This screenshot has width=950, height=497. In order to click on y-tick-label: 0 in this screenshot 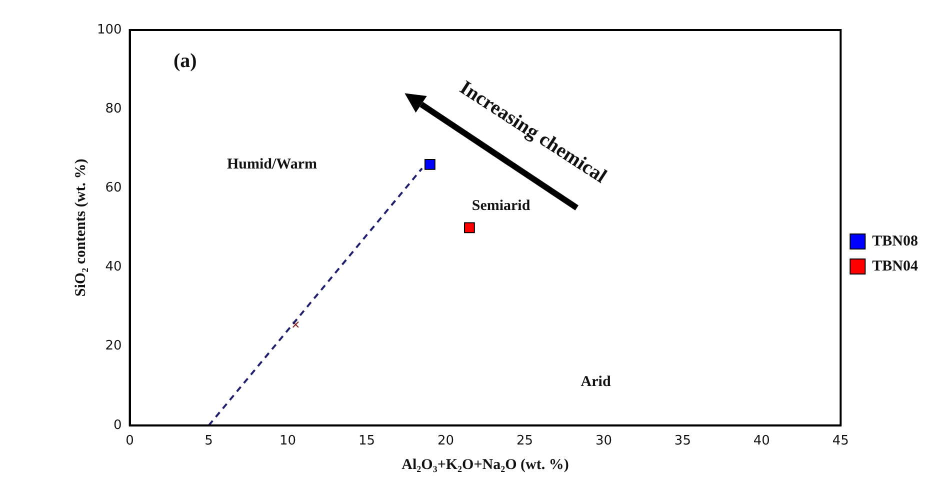, I will do `click(118, 425)`.